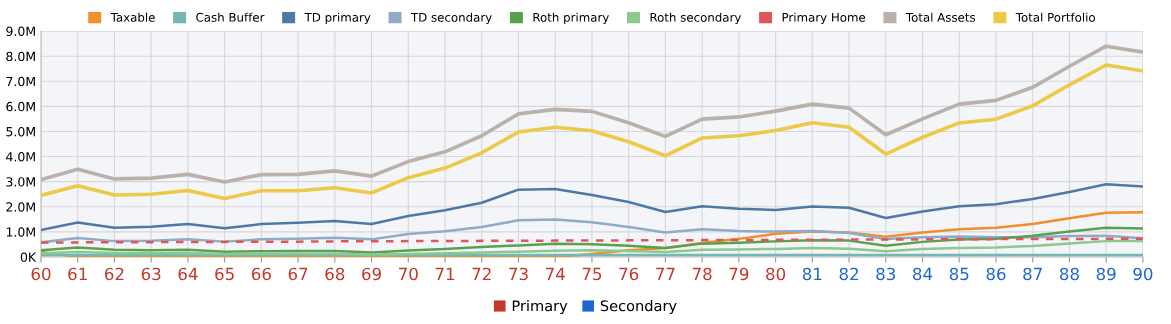 This screenshot has height=324, width=1171. I want to click on x-tick-label: 89, so click(1106, 274).